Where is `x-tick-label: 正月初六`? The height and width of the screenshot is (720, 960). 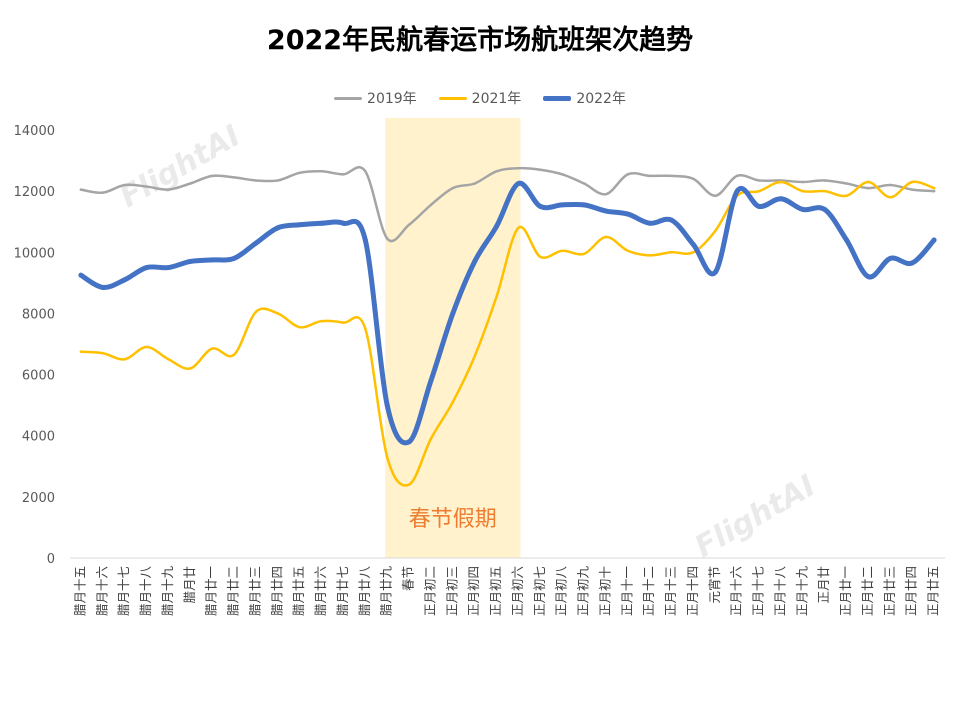
x-tick-label: 正月初六 is located at coordinates (517, 591).